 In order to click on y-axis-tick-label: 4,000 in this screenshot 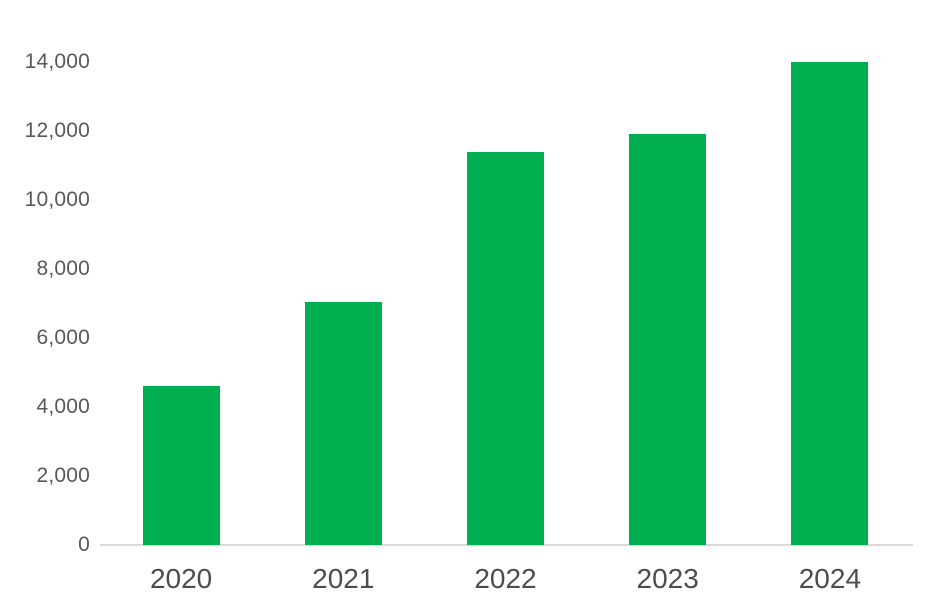, I will do `click(63, 406)`.